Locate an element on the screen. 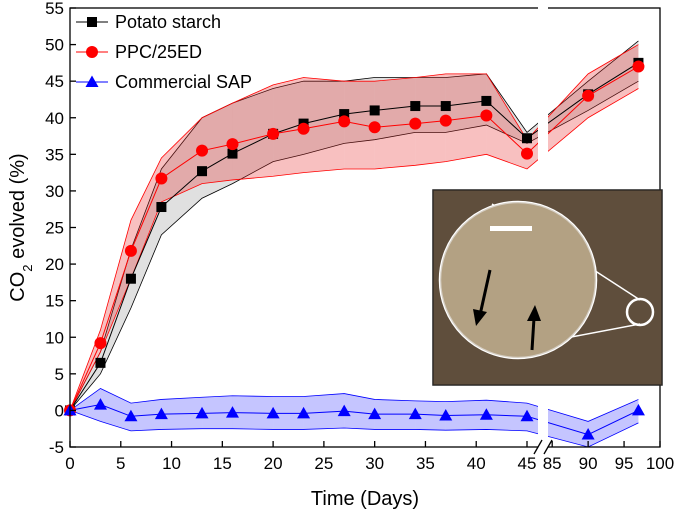 Image resolution: width=685 pixels, height=513 pixels. x-tick-label: 35 is located at coordinates (425, 463).